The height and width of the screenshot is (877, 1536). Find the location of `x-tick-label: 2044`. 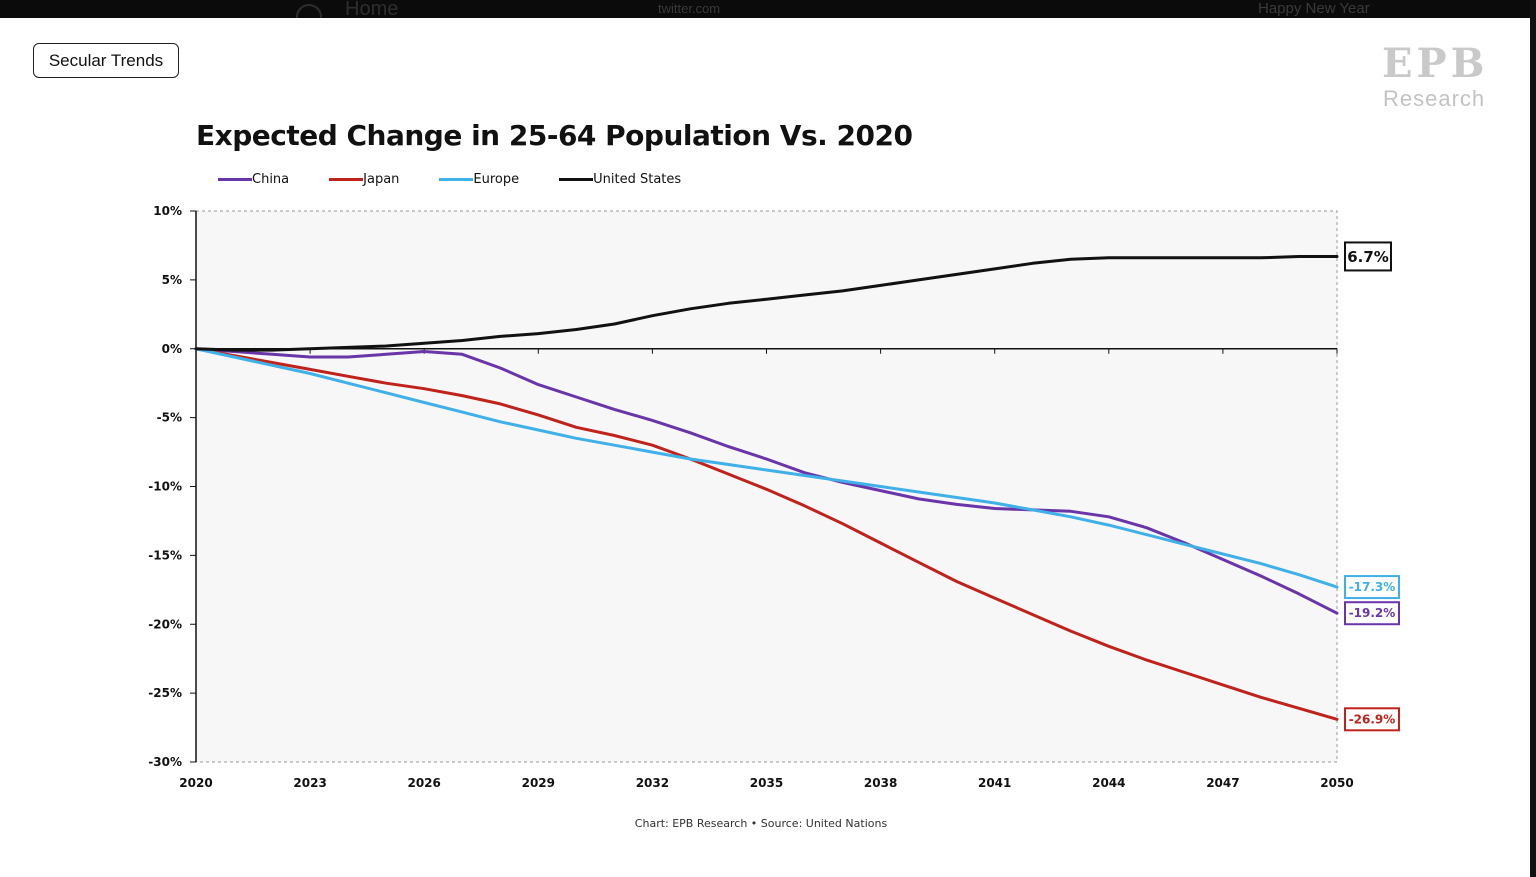

x-tick-label: 2044 is located at coordinates (1108, 783).